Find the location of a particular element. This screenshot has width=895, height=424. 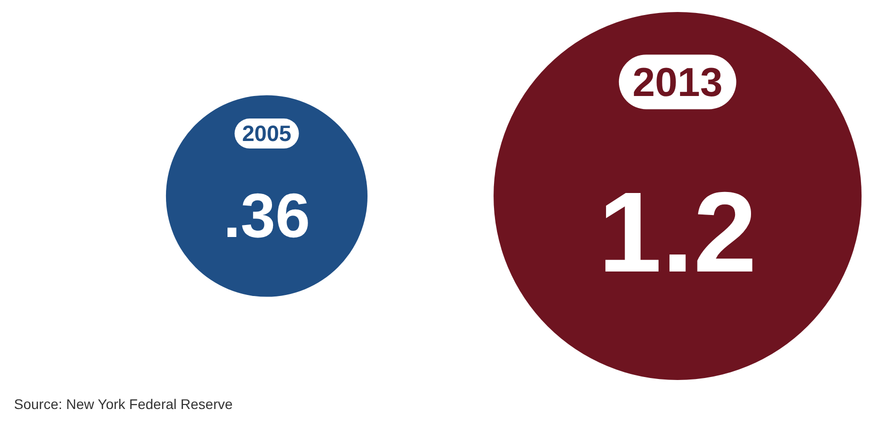

data-label: 1.2 is located at coordinates (677, 232).